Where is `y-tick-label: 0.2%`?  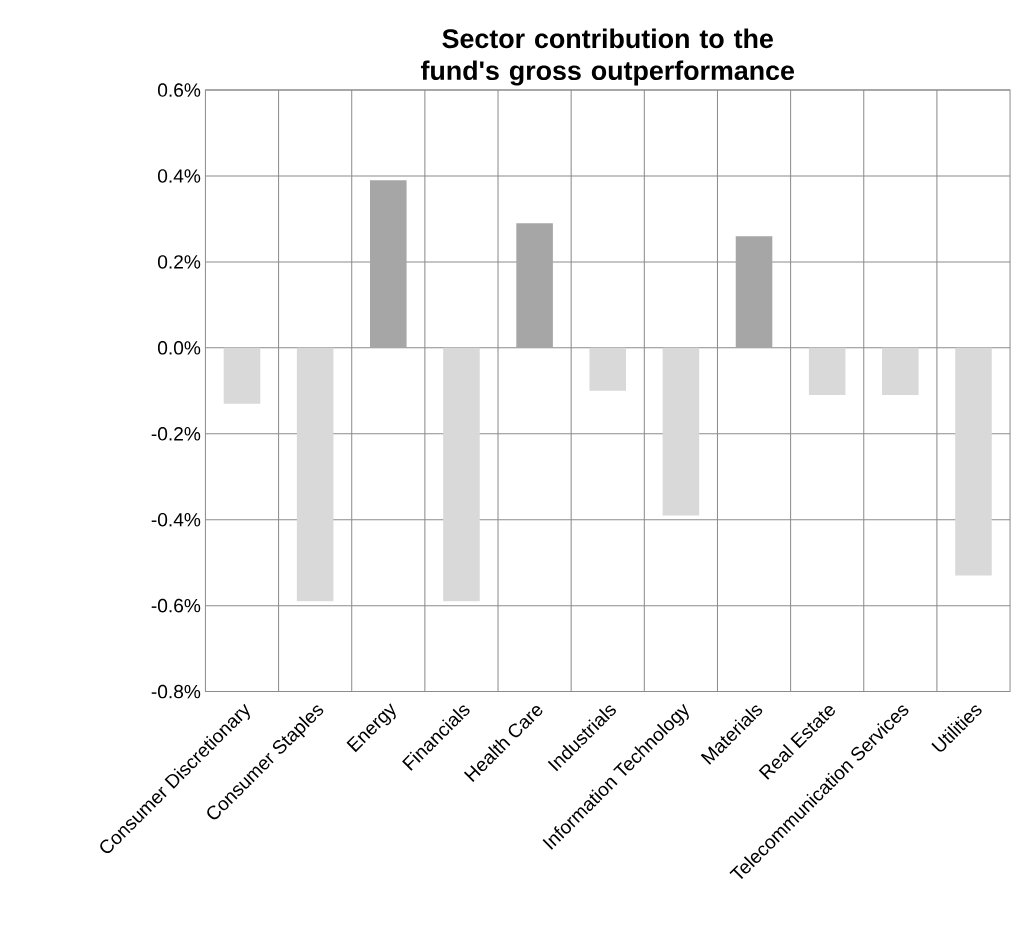
y-tick-label: 0.2% is located at coordinates (179, 262).